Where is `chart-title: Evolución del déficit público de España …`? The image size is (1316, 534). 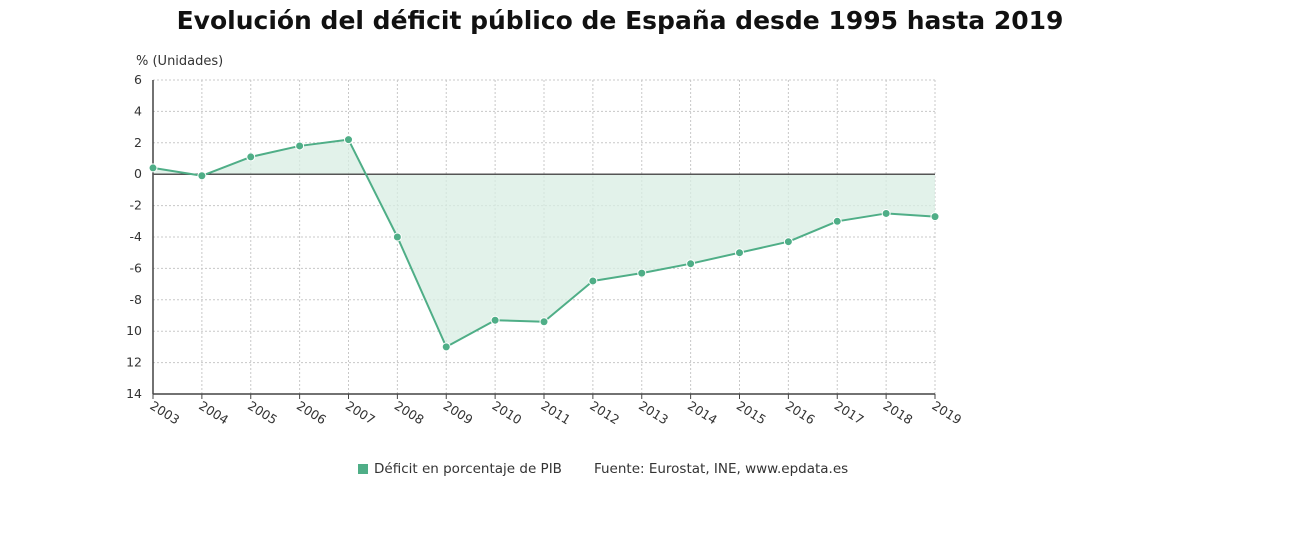
chart-title: Evolución del déficit público de España … is located at coordinates (620, 20).